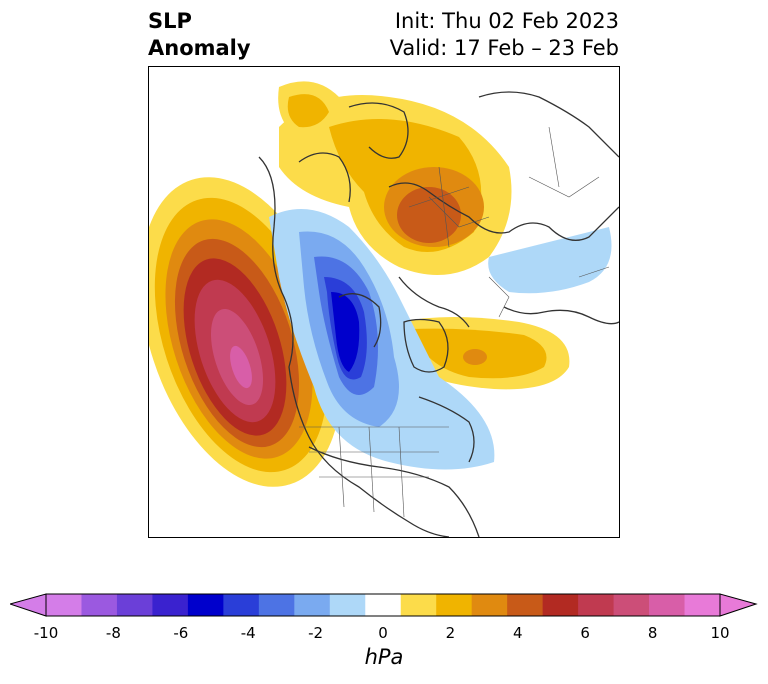  Describe the element at coordinates (384, 657) in the screenshot. I see `colorbar-units: hPa` at that location.